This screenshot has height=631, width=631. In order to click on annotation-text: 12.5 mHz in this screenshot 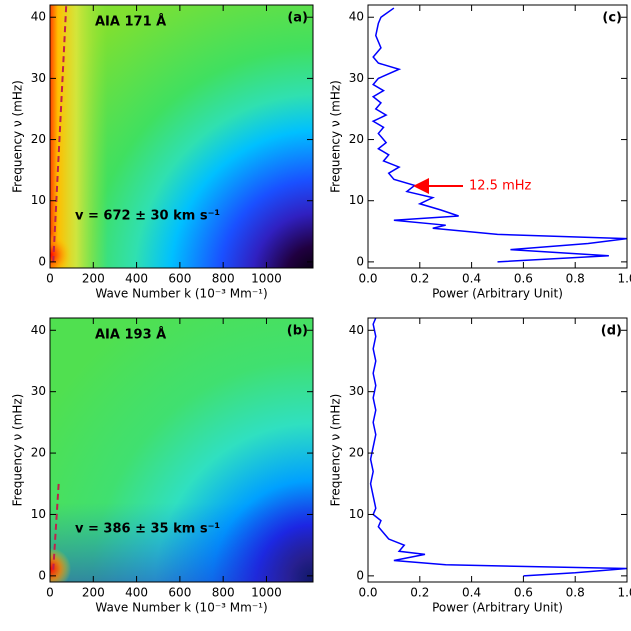, I will do `click(500, 186)`.